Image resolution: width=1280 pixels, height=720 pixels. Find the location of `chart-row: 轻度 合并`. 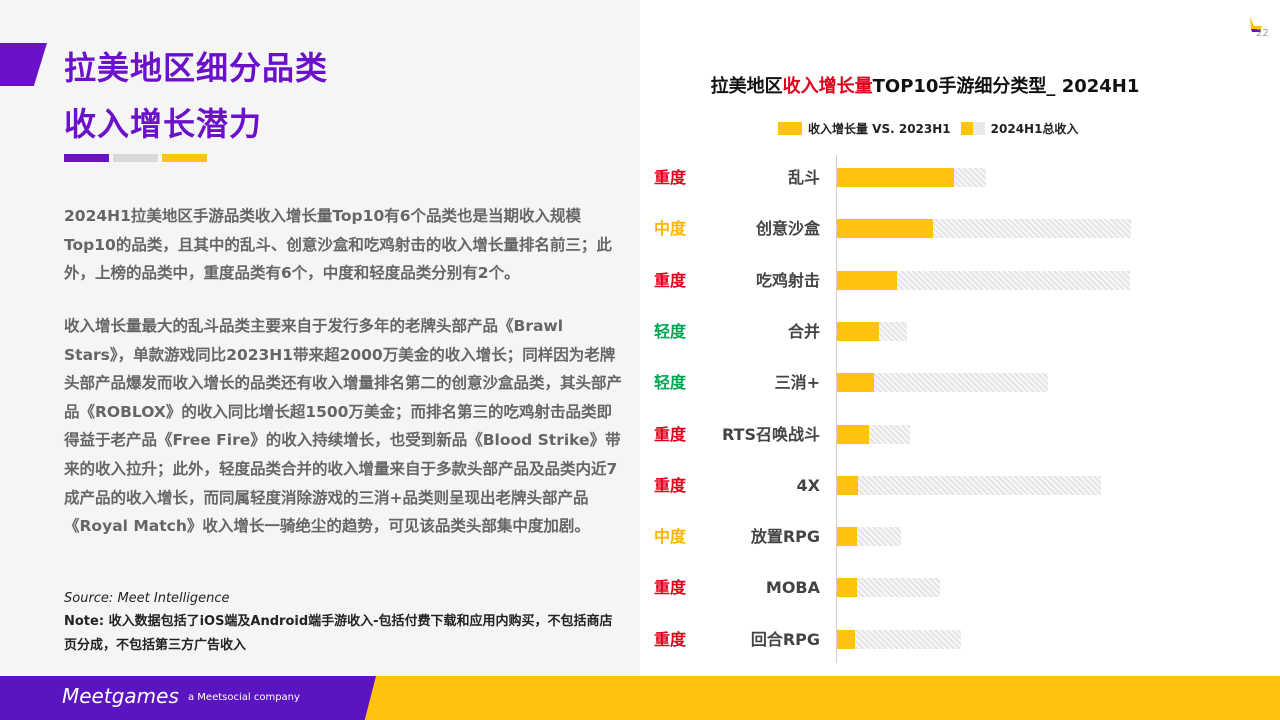

chart-row: 轻度 合并 is located at coordinates (960, 331).